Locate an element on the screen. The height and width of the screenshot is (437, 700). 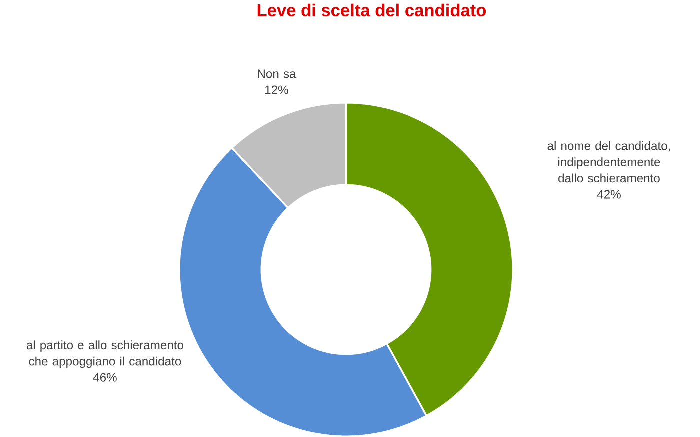
slice-label: Non sa is located at coordinates (277, 74).